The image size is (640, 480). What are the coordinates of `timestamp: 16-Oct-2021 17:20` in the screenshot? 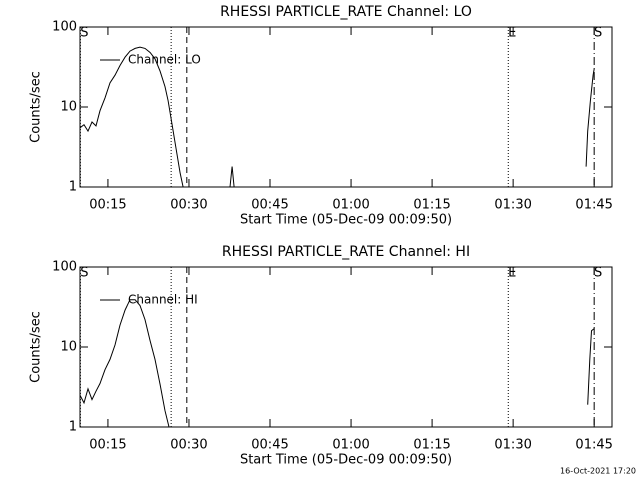 It's located at (598, 471).